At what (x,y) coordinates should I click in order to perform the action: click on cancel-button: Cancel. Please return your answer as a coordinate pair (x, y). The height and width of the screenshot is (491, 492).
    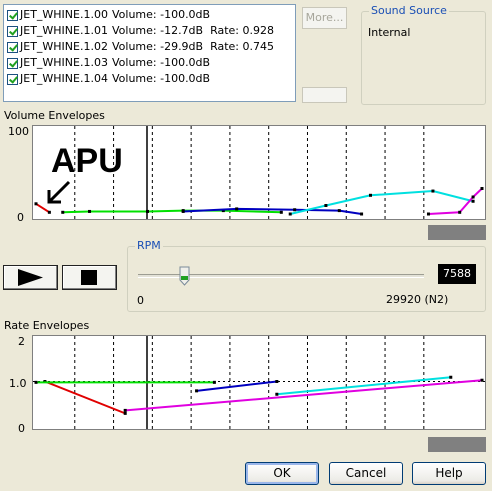
    Looking at the image, I should click on (366, 473).